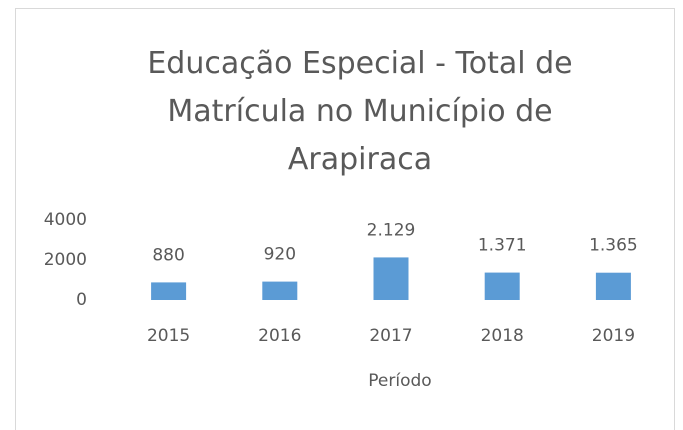 The width and height of the screenshot is (683, 430). Describe the element at coordinates (502, 246) in the screenshot. I see `data-label: 1.371` at that location.